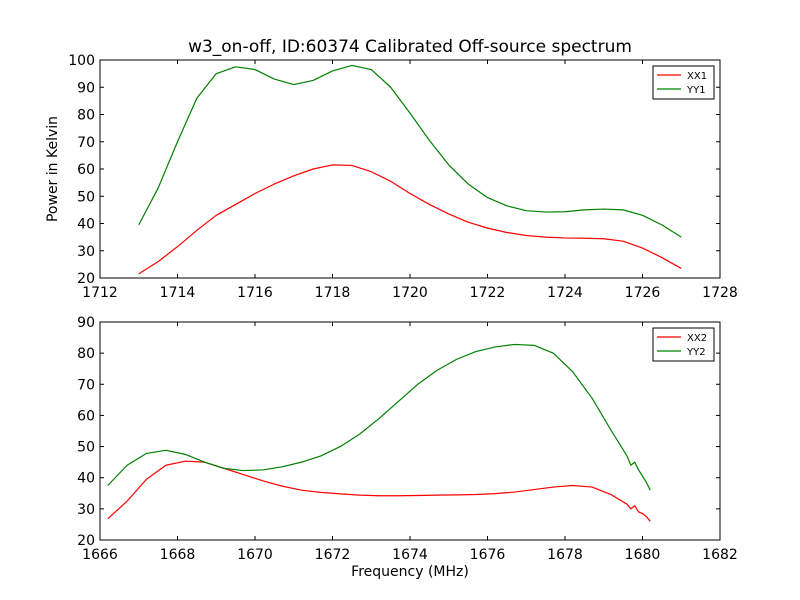 Image resolution: width=800 pixels, height=600 pixels. I want to click on bottom-legend-label-xx2: XX2, so click(697, 338).